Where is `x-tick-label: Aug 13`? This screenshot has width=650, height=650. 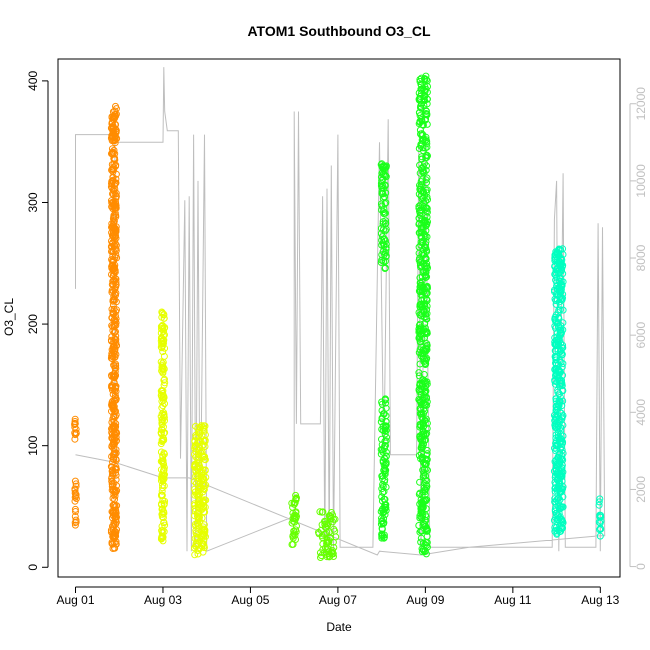
x-tick-label: Aug 13 is located at coordinates (600, 600).